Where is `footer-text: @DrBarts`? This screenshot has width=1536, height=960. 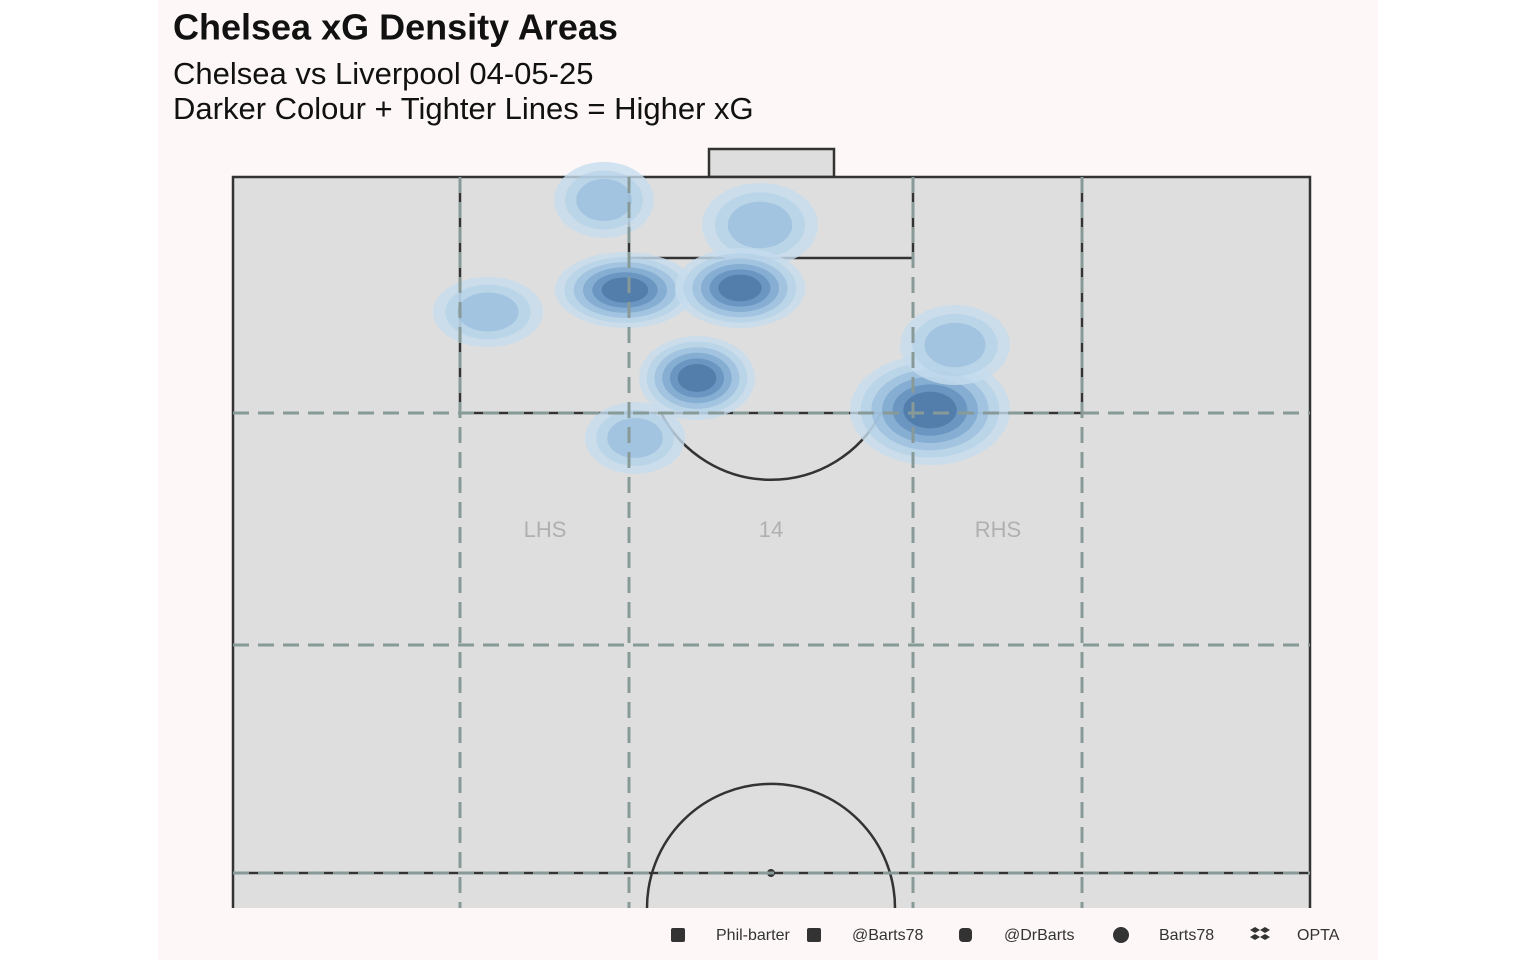
footer-text: @DrBarts is located at coordinates (1039, 935).